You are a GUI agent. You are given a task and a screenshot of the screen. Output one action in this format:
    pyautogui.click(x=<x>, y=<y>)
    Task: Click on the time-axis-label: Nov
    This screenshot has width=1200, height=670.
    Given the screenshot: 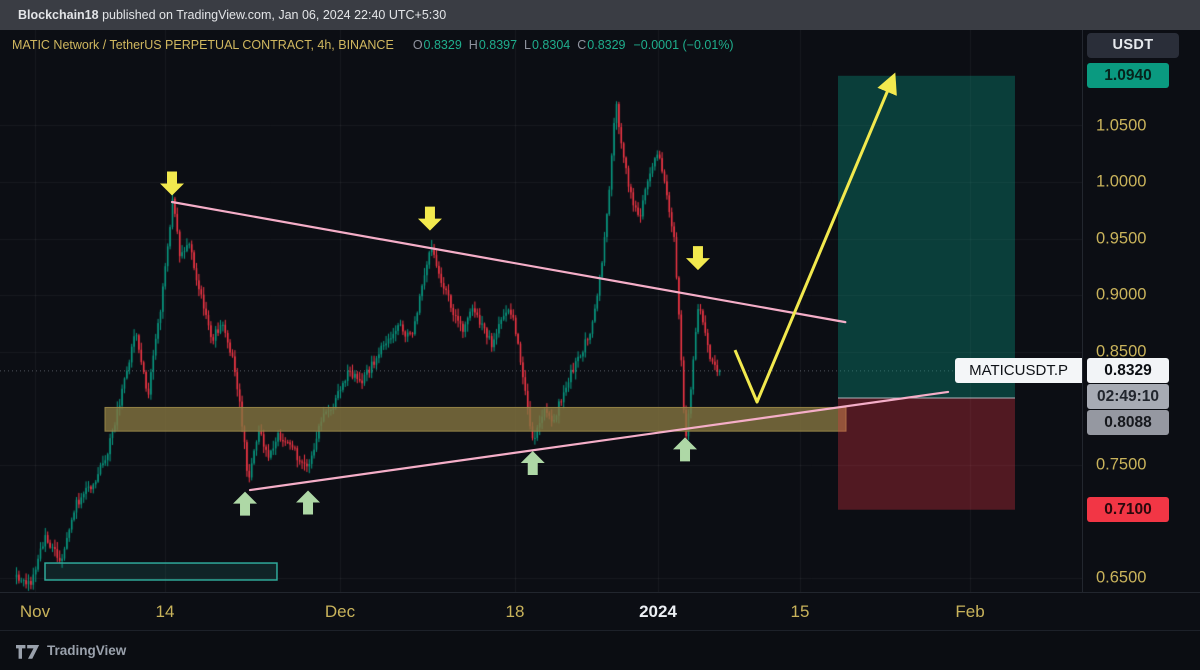 What is the action you would take?
    pyautogui.click(x=35, y=611)
    